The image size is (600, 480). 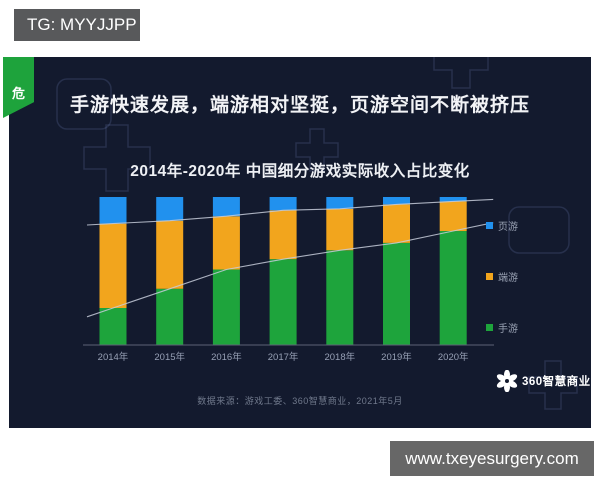 What do you see at coordinates (169, 357) in the screenshot?
I see `x-axis-label: 2015年` at bounding box center [169, 357].